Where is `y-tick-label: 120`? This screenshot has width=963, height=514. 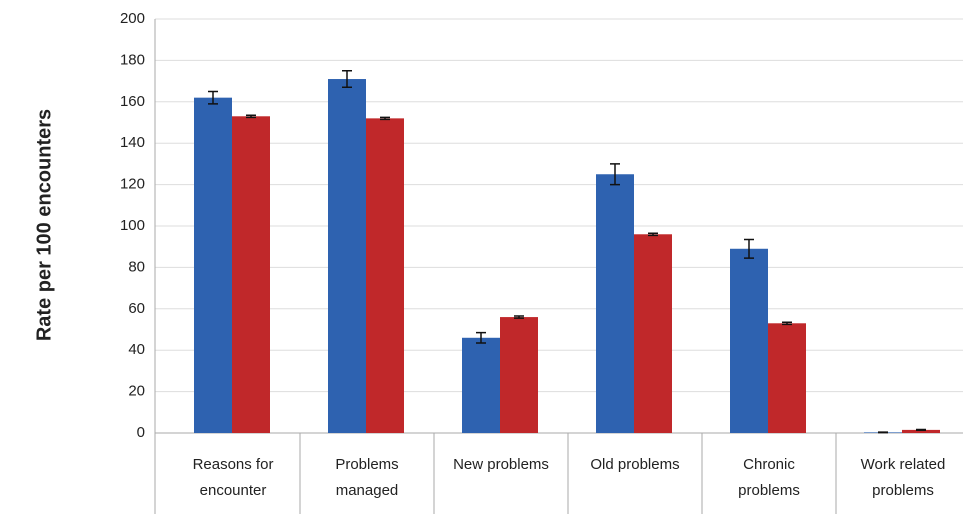
y-tick-label: 120 is located at coordinates (132, 184).